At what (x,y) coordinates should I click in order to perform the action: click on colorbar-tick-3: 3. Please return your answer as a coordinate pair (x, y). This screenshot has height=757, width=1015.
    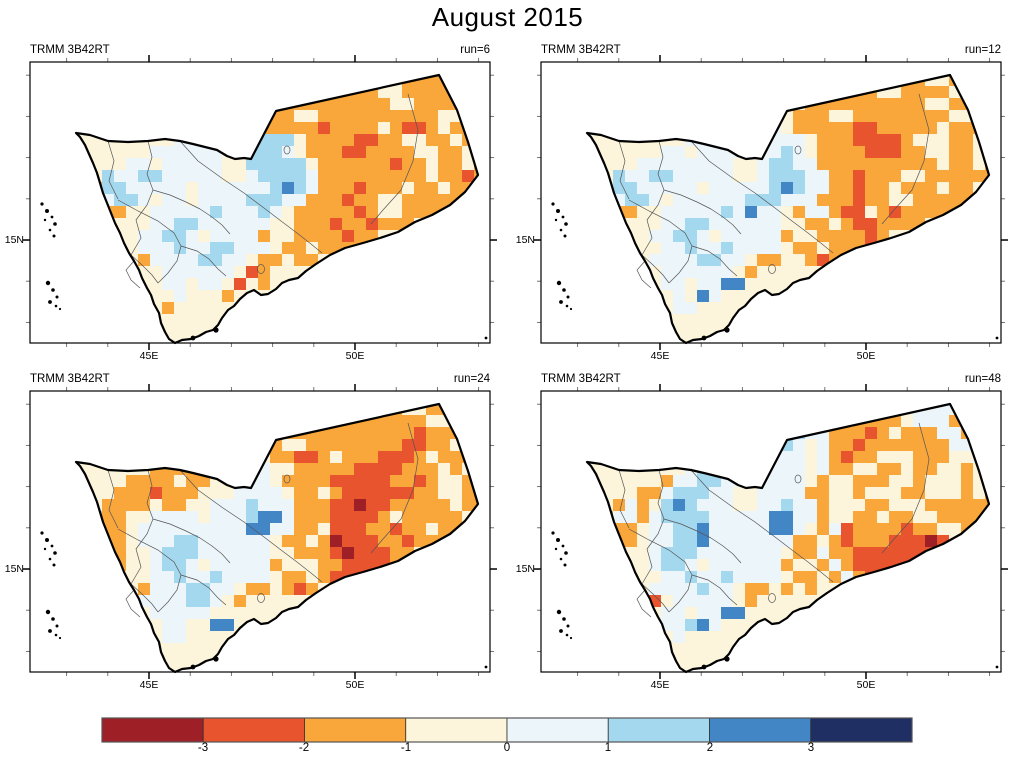
    Looking at the image, I should click on (811, 748).